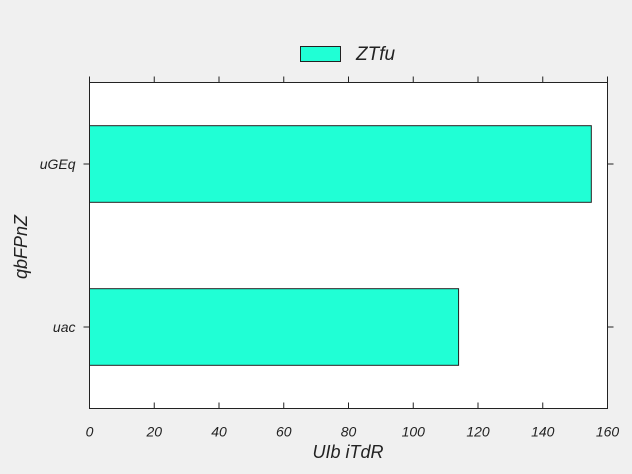 The height and width of the screenshot is (474, 632). I want to click on x-tick-label: 60, so click(284, 432).